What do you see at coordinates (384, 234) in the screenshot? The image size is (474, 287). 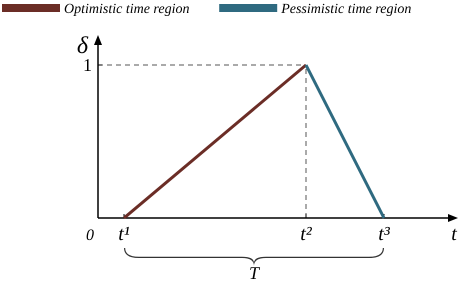 I see `x-tick-label: t³` at bounding box center [384, 234].